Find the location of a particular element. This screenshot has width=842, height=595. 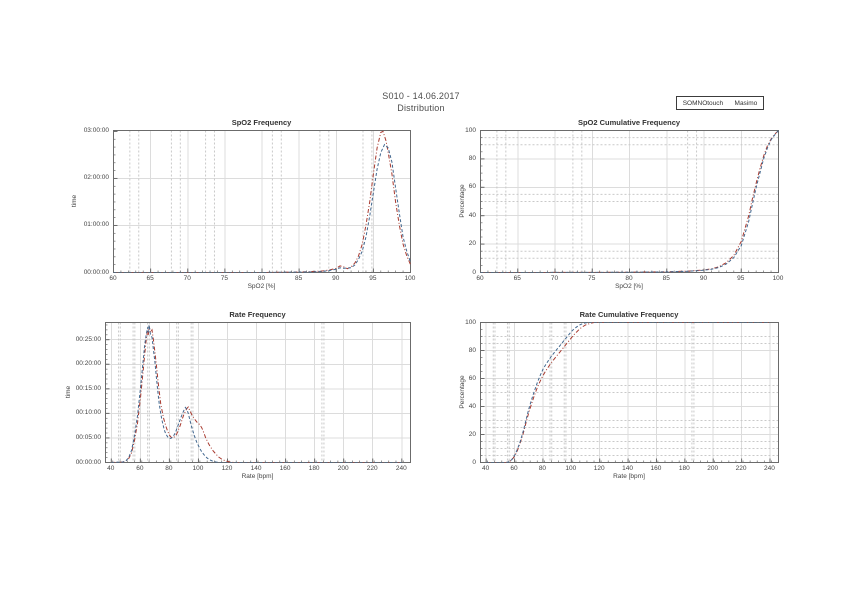

y-tick-label: 00:05:00 is located at coordinates (88, 437).